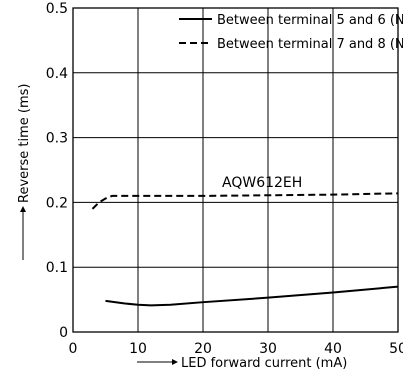 The height and width of the screenshot is (380, 403). Describe the element at coordinates (57, 268) in the screenshot. I see `y-tick-label: 0.1` at that location.